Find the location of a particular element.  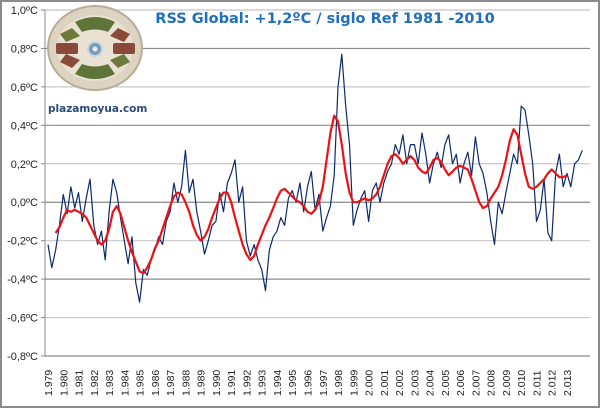

x-tick-label: 1.986 is located at coordinates (156, 383).